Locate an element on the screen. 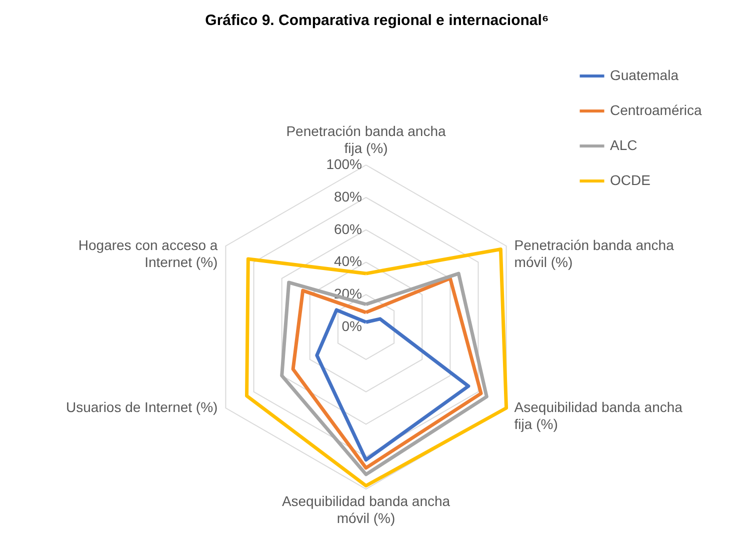 The image size is (754, 544). legend-label: Guatemala is located at coordinates (644, 75).